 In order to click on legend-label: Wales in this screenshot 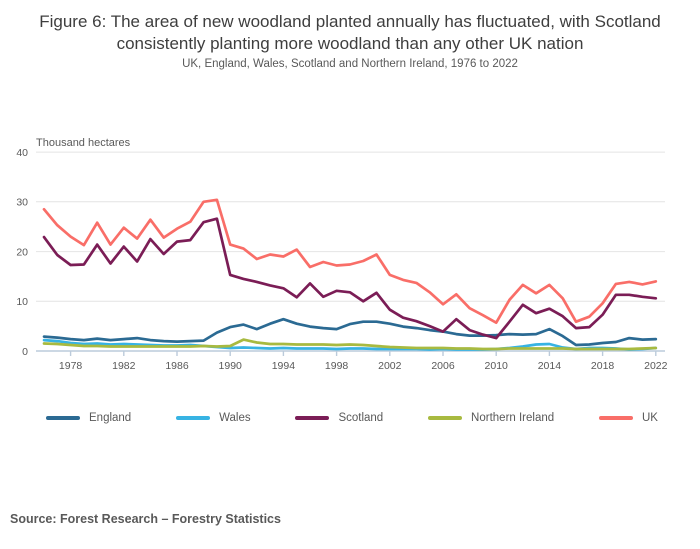, I will do `click(235, 418)`.